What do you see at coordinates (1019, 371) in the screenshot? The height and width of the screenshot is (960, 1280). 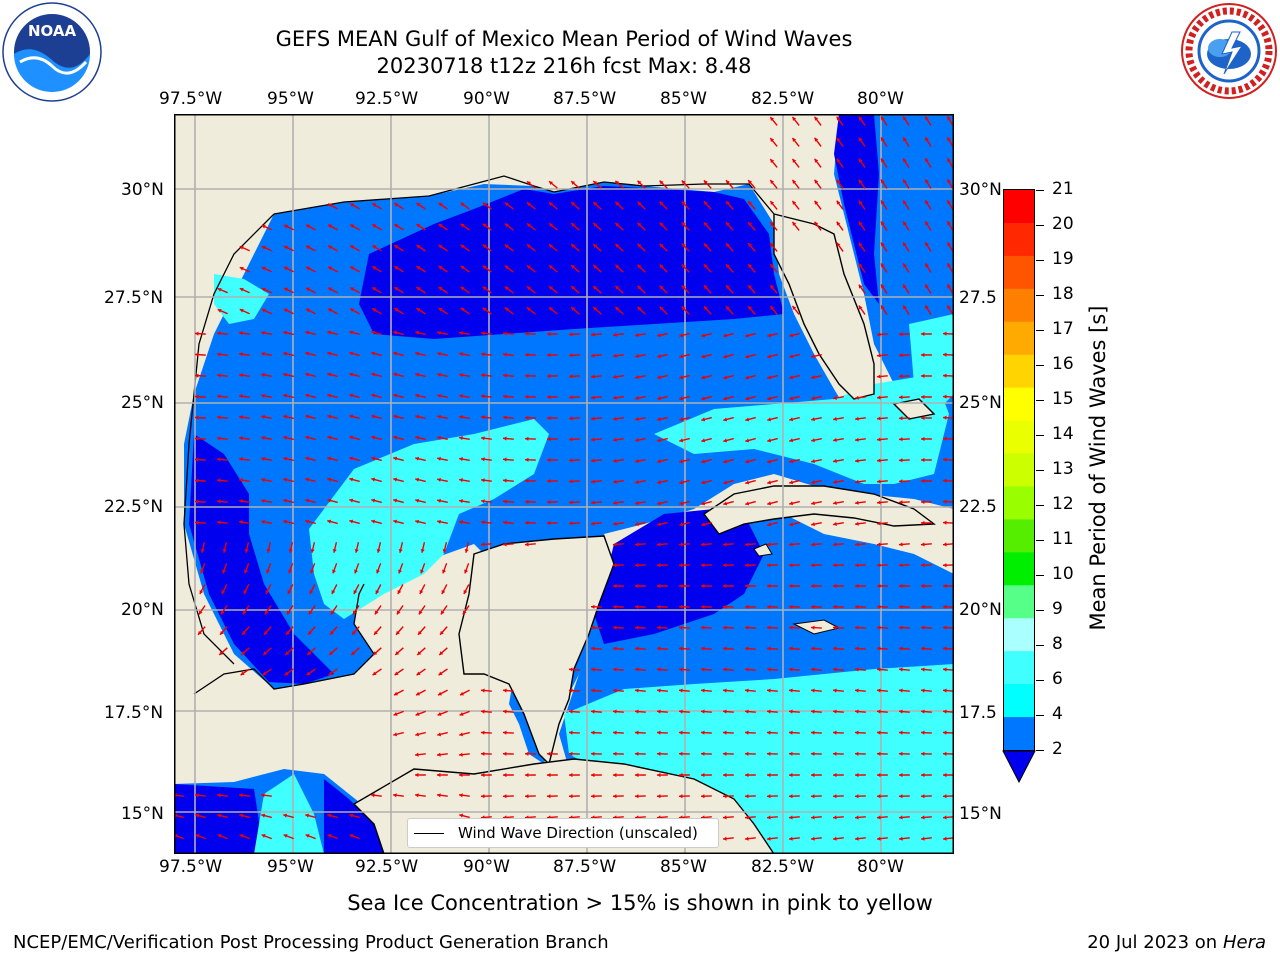 I see `colorbar-segment` at bounding box center [1019, 371].